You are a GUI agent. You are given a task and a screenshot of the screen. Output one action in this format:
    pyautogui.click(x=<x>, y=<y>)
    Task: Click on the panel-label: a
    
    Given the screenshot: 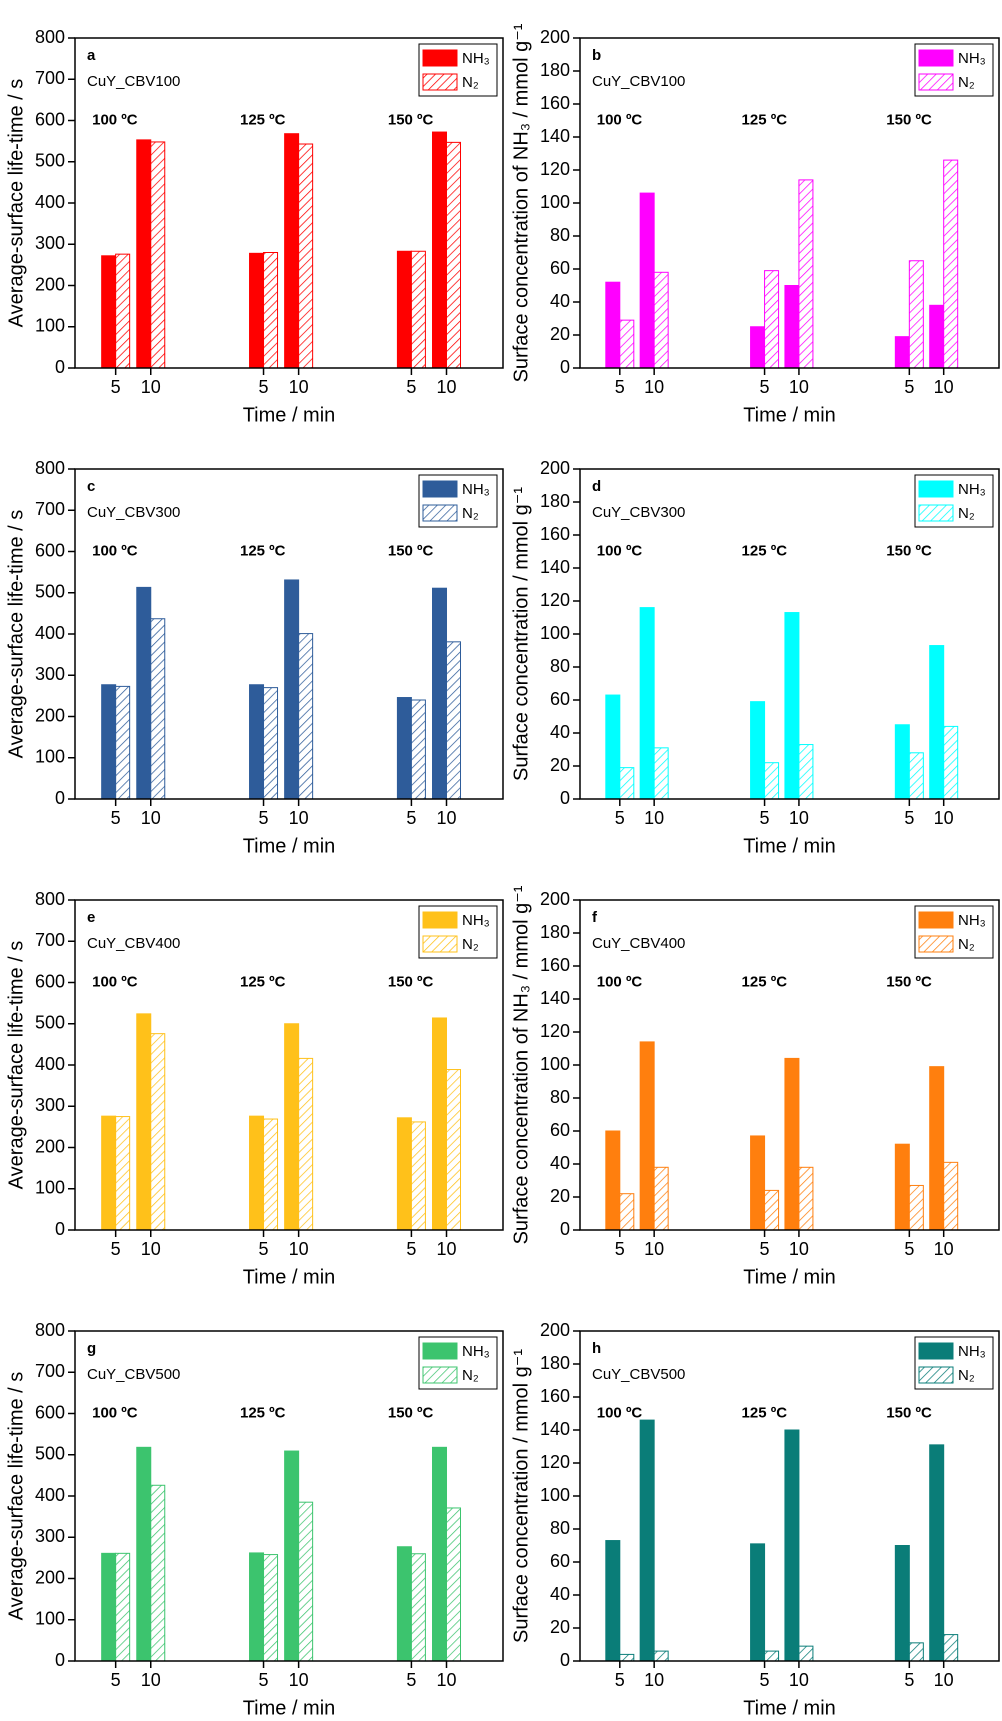 What is the action you would take?
    pyautogui.click(x=91, y=55)
    